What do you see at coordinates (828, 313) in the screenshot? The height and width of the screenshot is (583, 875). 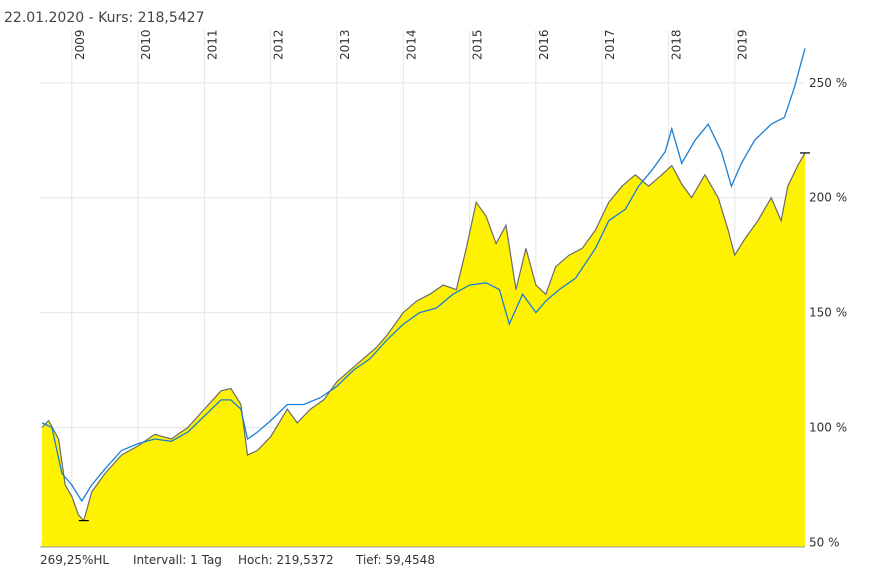 I see `y-tick-label: 150 %` at bounding box center [828, 313].